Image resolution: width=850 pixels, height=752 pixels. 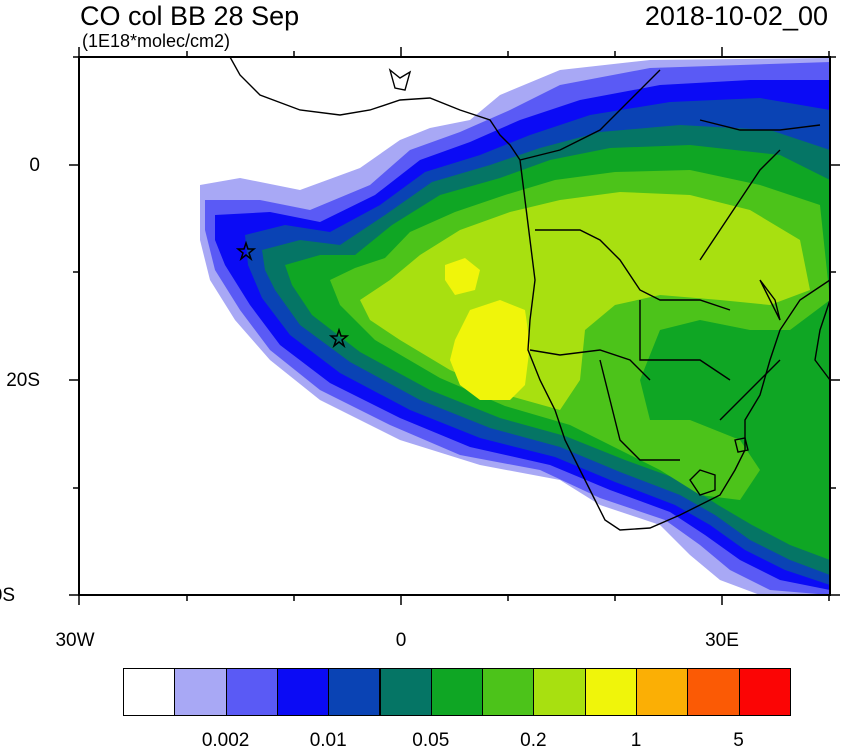 I want to click on x-label-0: 0, so click(x=401, y=640).